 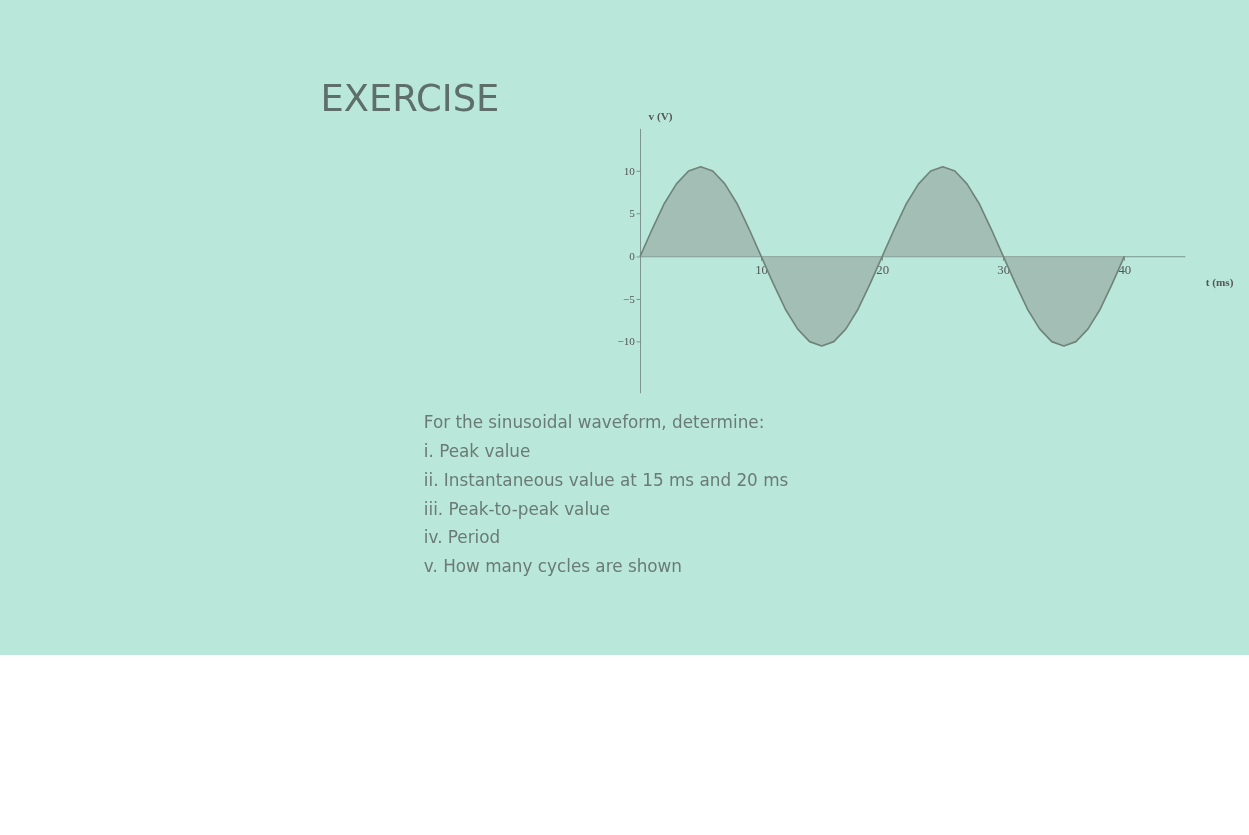 I want to click on y-axis-title: v (V), so click(x=660, y=116).